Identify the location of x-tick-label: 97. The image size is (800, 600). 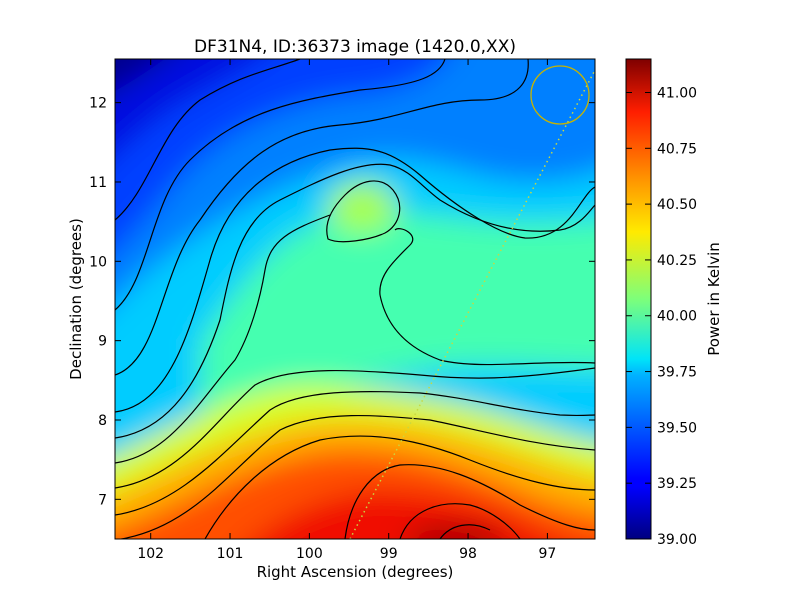
(547, 554).